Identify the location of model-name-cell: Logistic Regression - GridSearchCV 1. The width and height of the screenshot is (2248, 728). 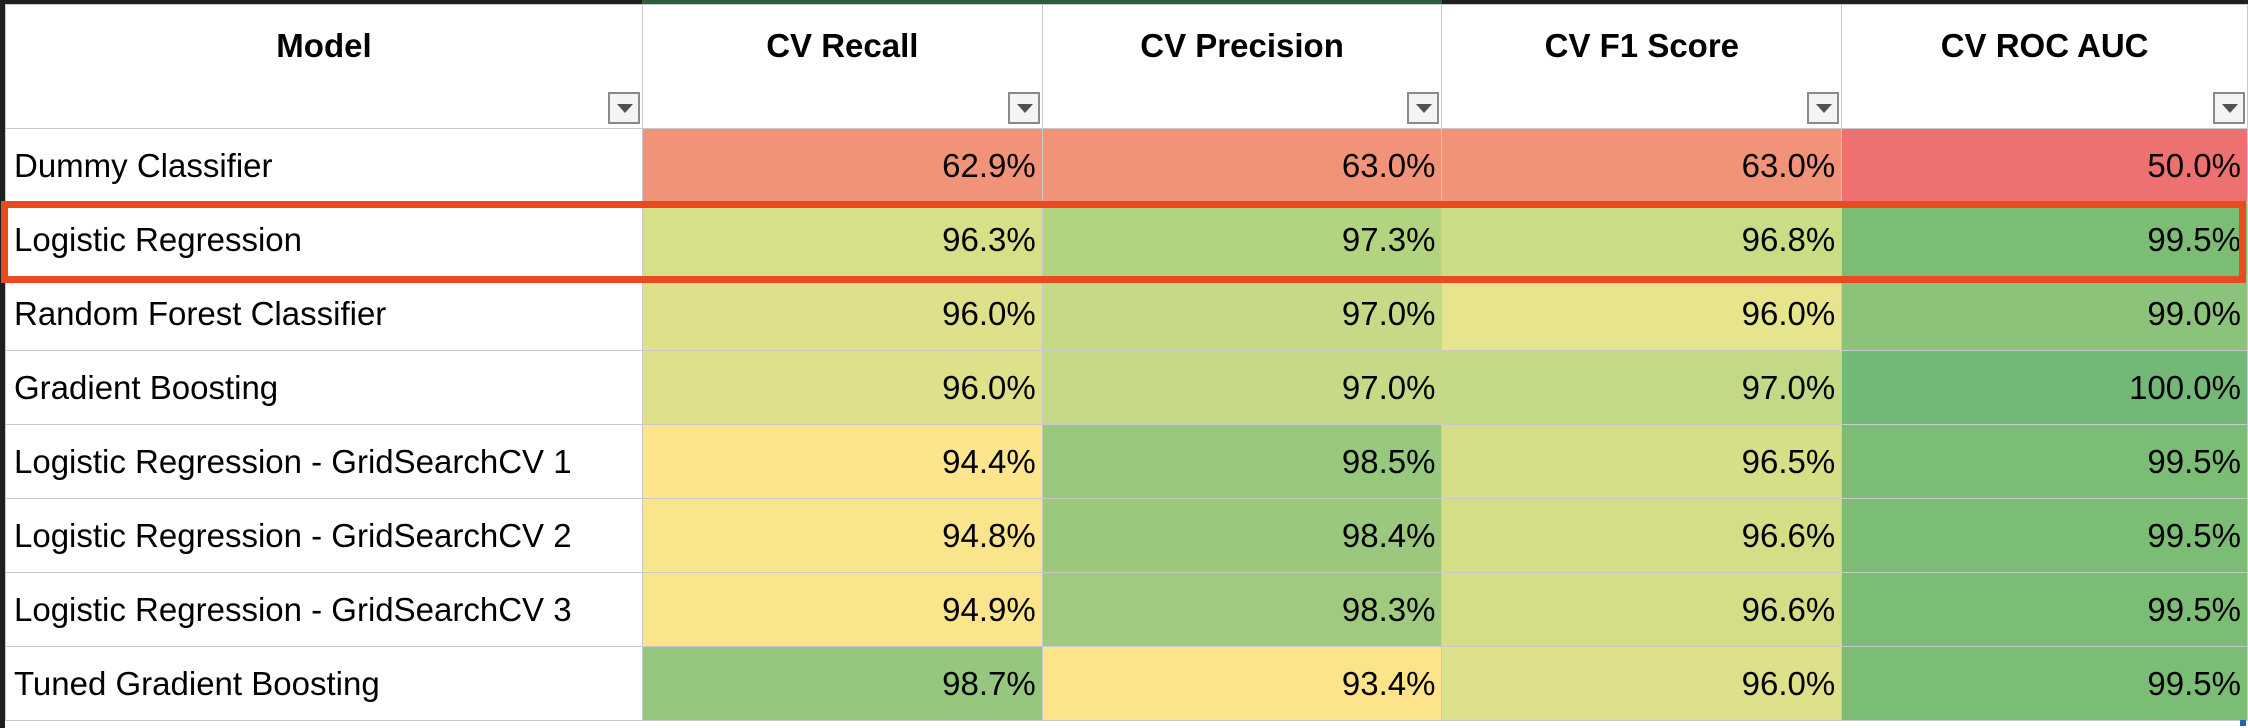
(324, 461).